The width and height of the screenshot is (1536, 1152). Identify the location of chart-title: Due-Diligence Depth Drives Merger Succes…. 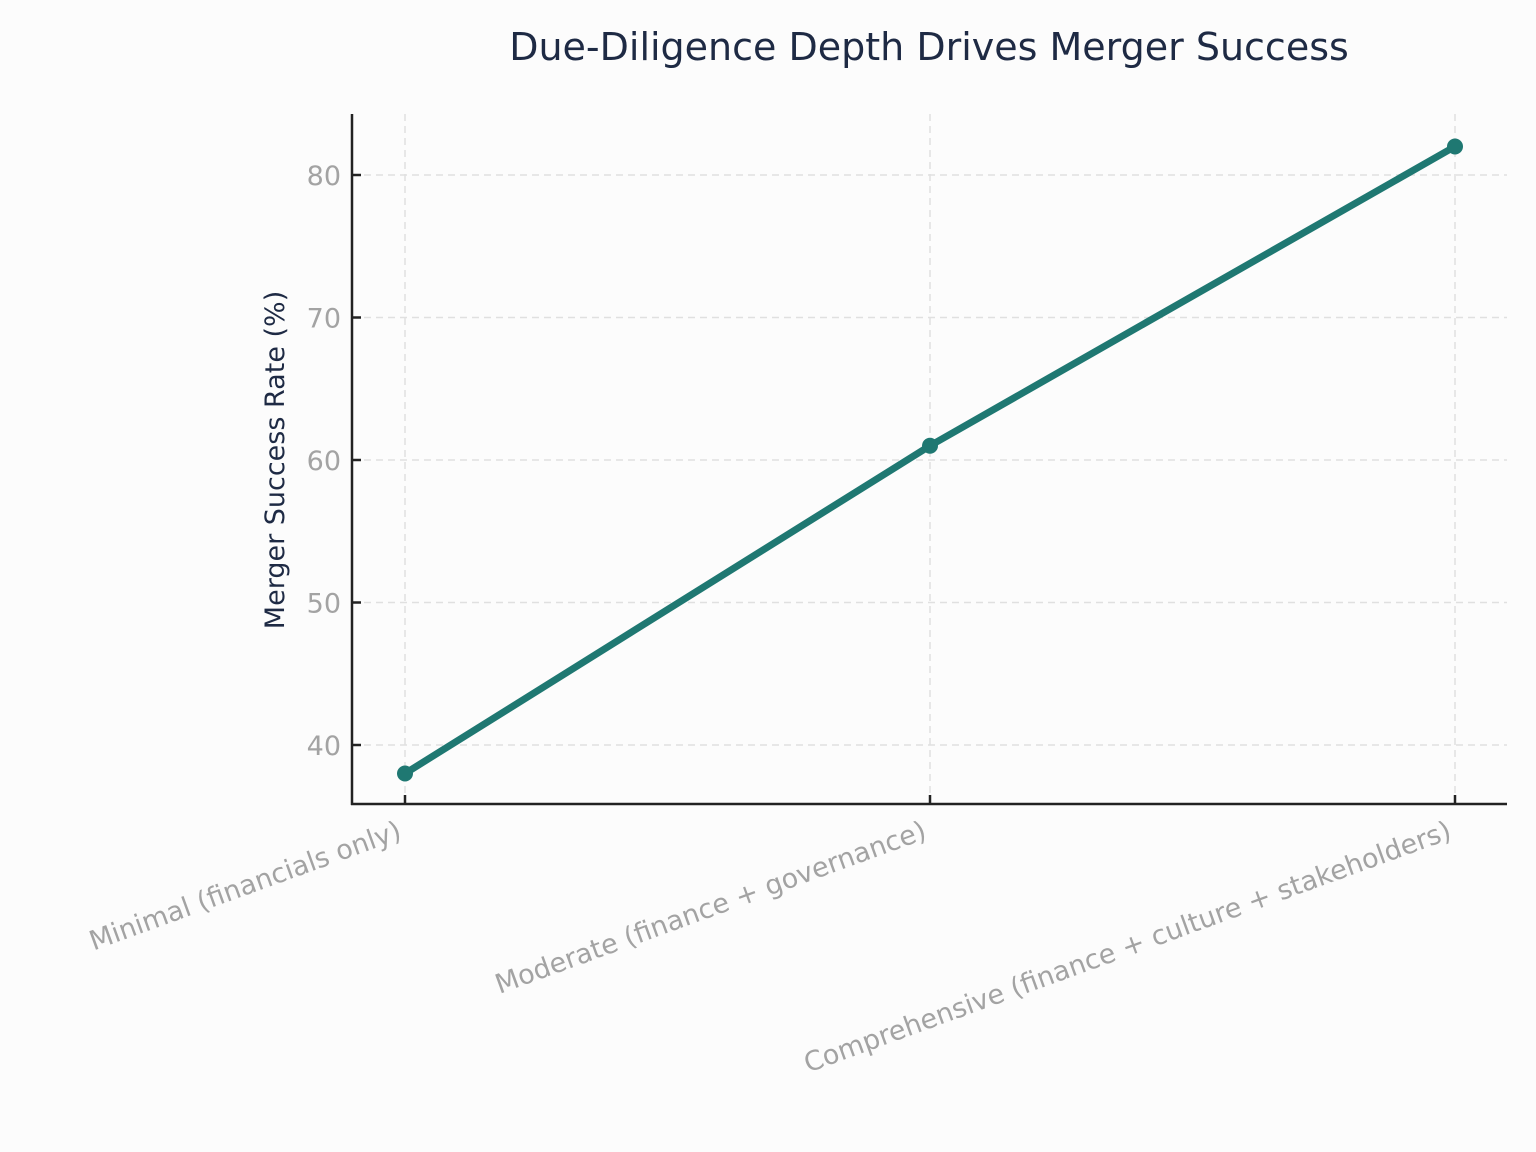
(929, 47).